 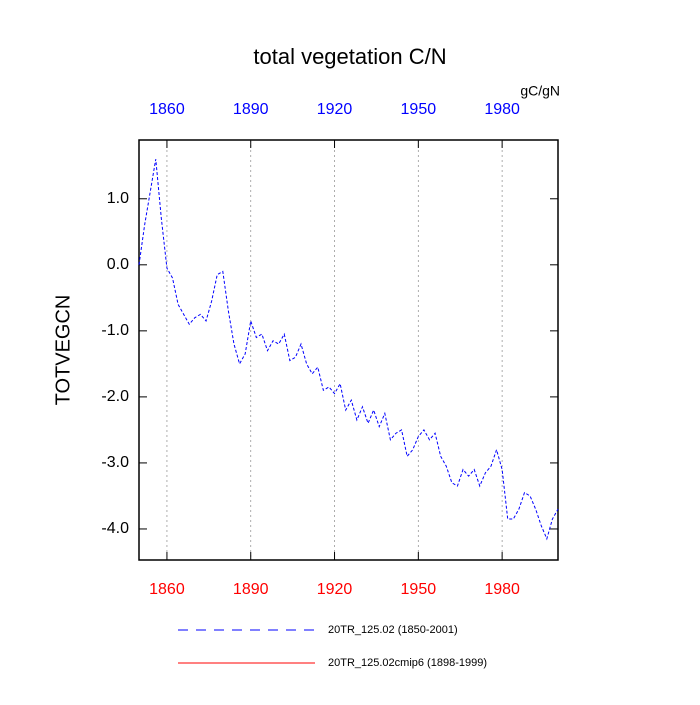 I want to click on x2-tick-label: 1980, so click(x=502, y=109).